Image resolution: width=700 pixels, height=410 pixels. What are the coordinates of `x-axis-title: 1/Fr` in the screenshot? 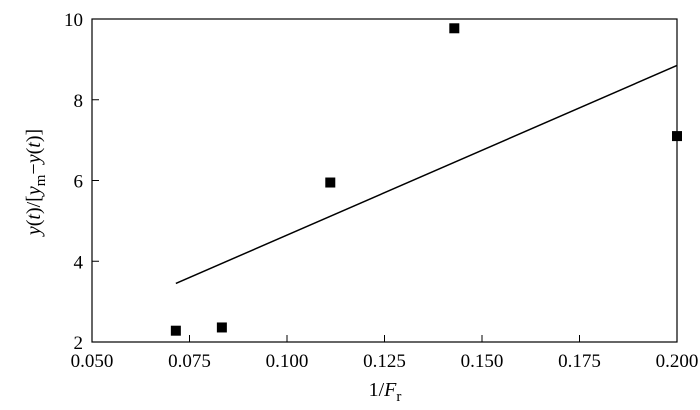 It's located at (385, 392).